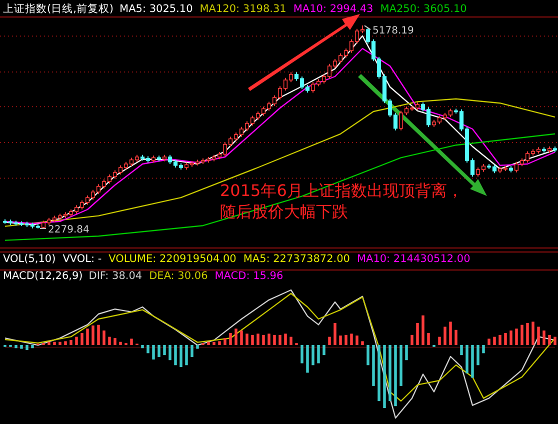 The width and height of the screenshot is (558, 424). Describe the element at coordinates (393, 31) in the screenshot. I see `annotation: 5178.19` at that location.